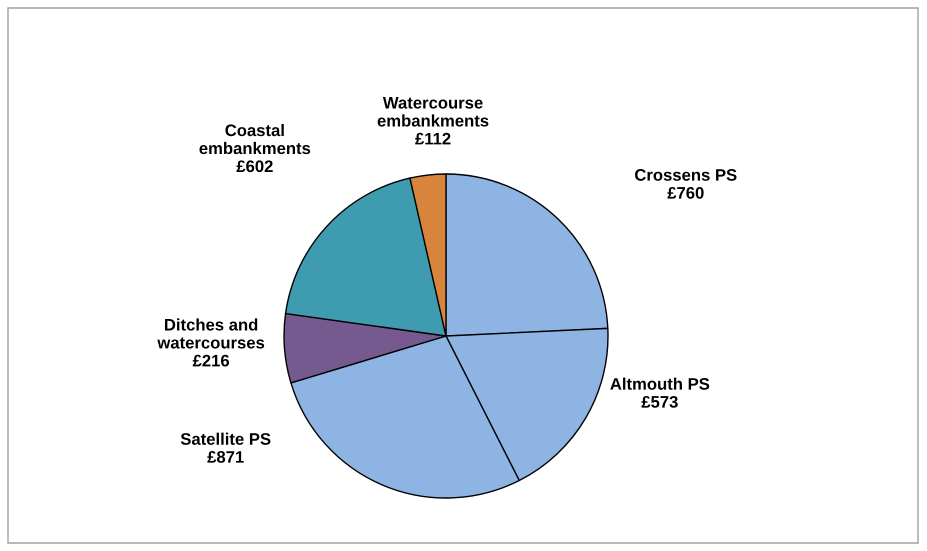 This screenshot has width=927, height=551. I want to click on data-label: £760, so click(685, 192).